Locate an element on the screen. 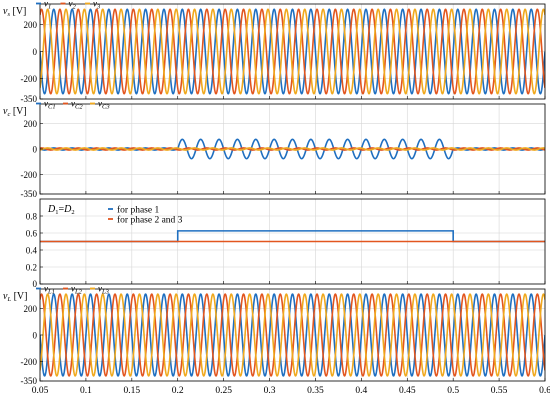 Image resolution: width=550 pixels, height=402 pixels. legend-label: vL1 is located at coordinates (49, 290).